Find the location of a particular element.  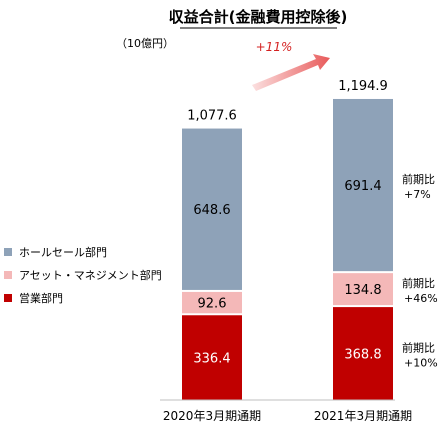

segment-value-label: 648.6 is located at coordinates (211, 210).